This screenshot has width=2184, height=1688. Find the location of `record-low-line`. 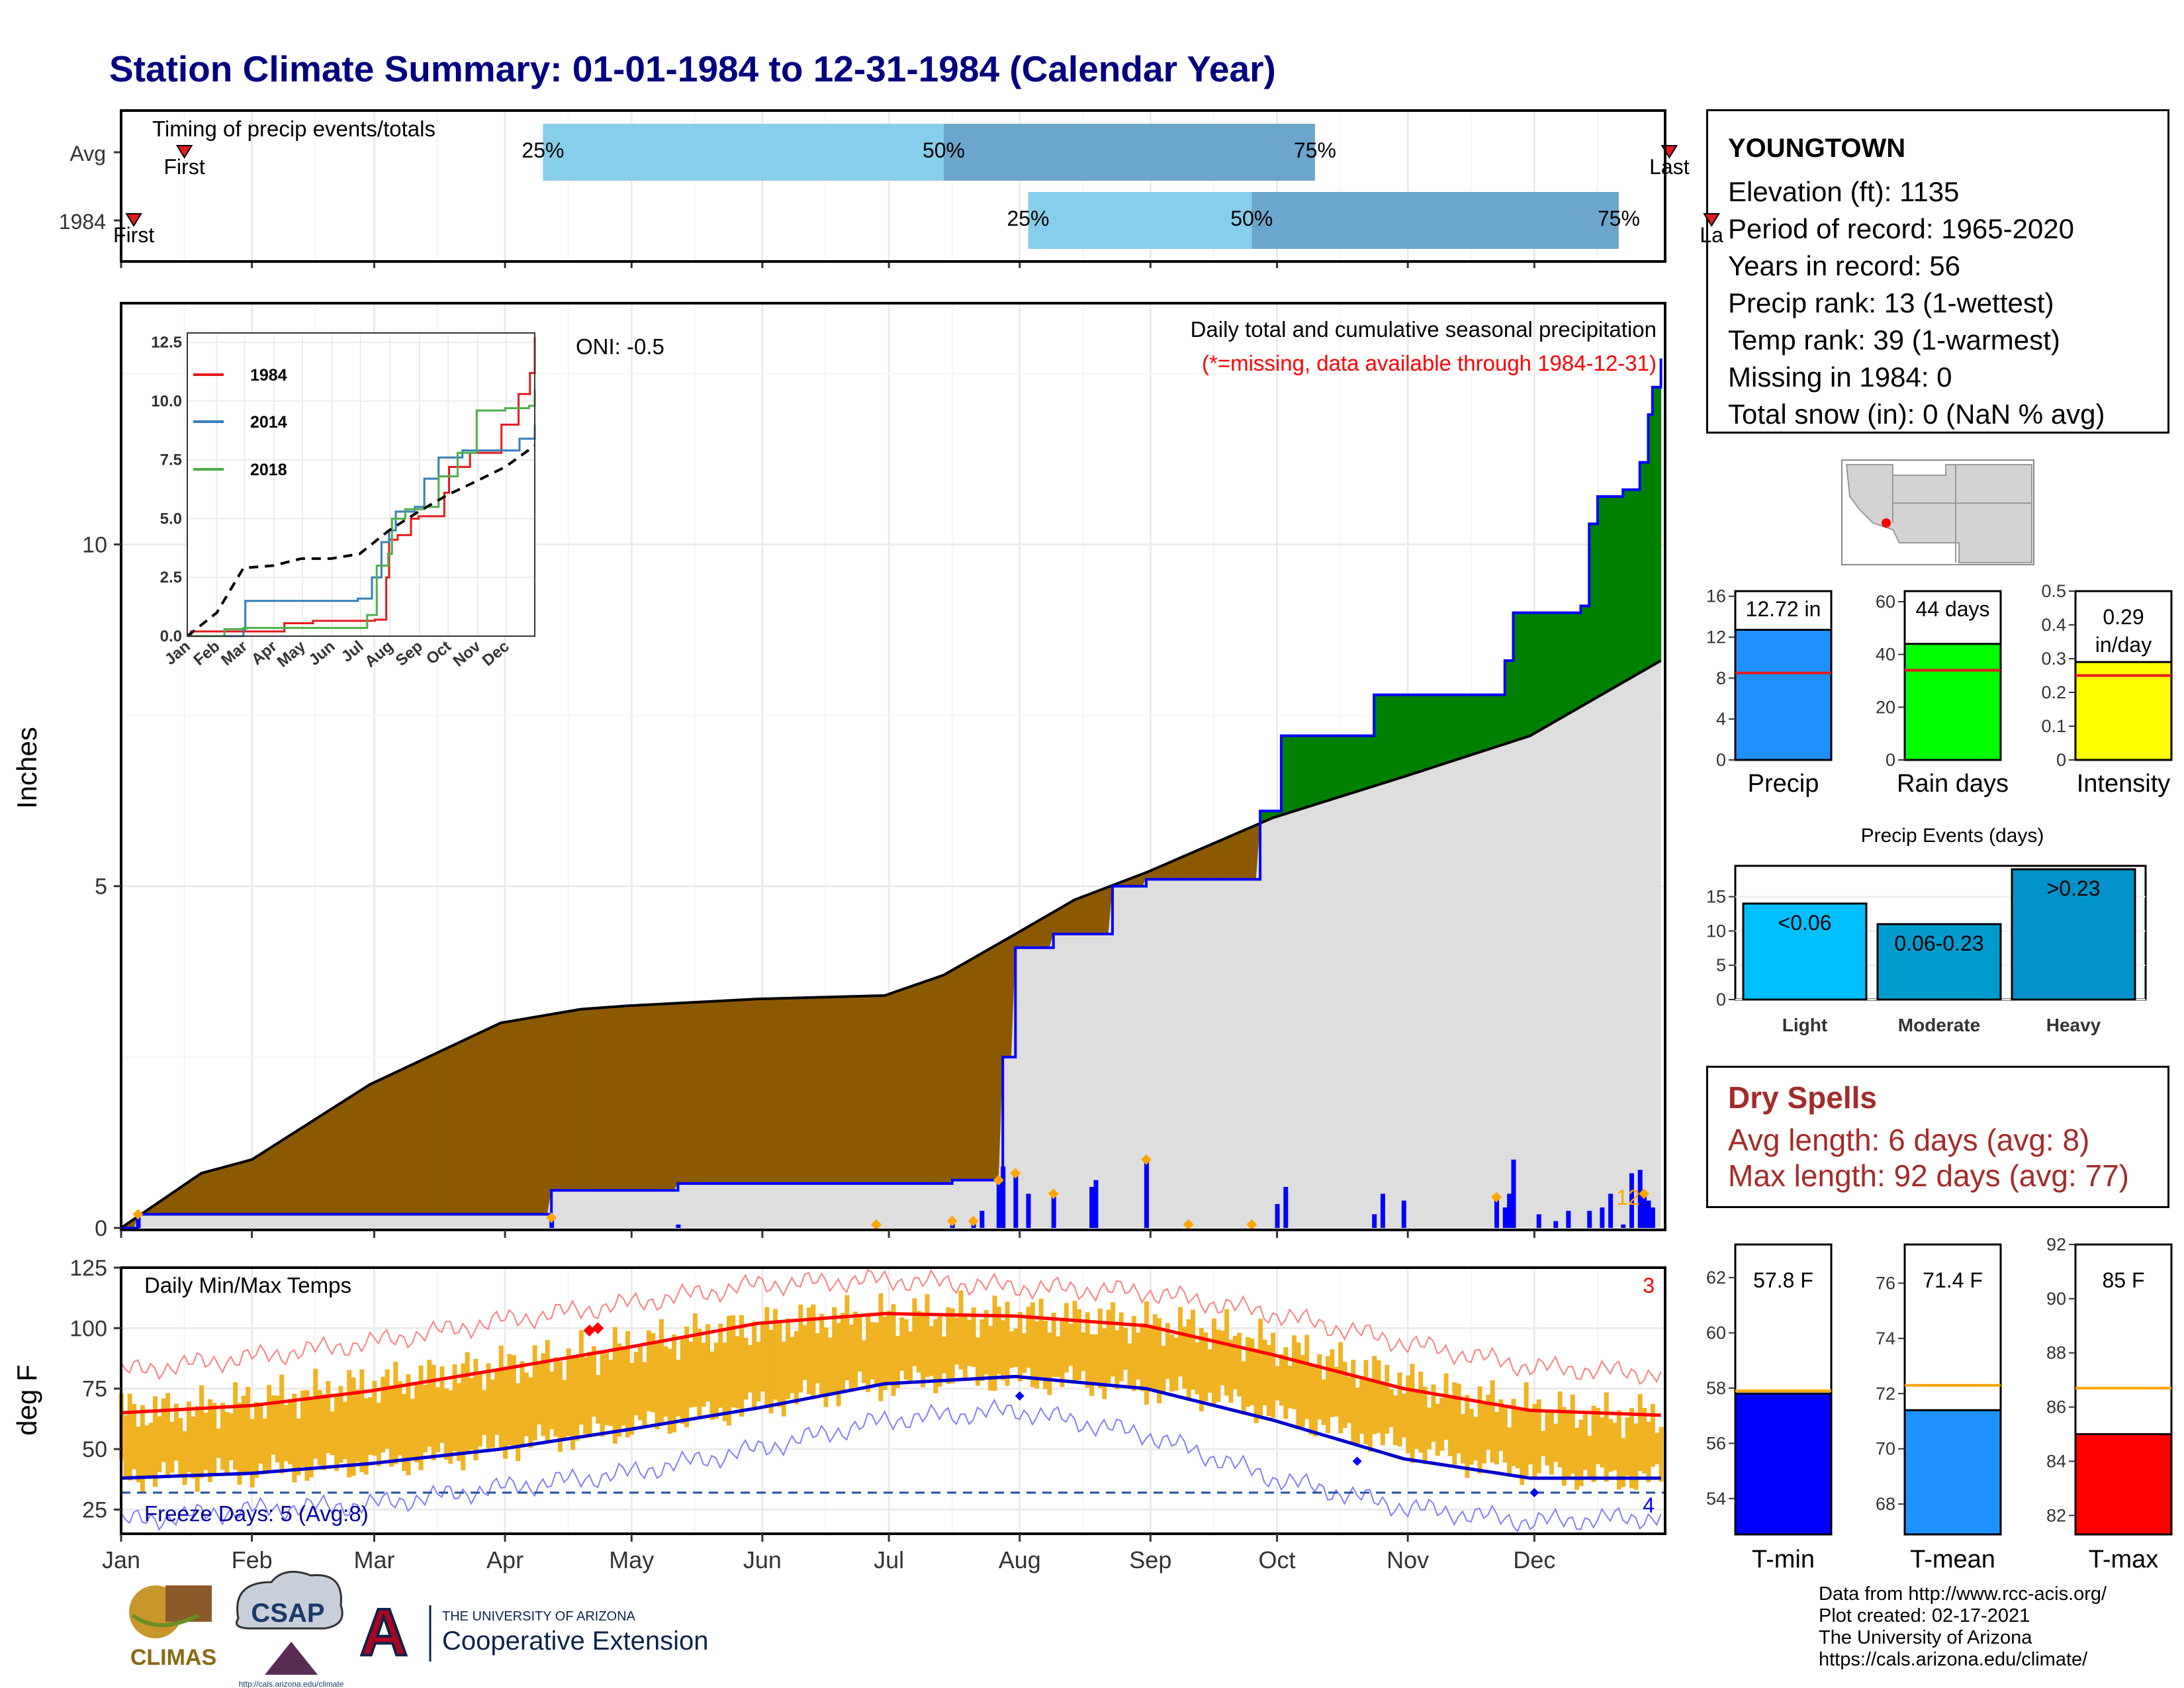

record-low-line is located at coordinates (891, 1465).